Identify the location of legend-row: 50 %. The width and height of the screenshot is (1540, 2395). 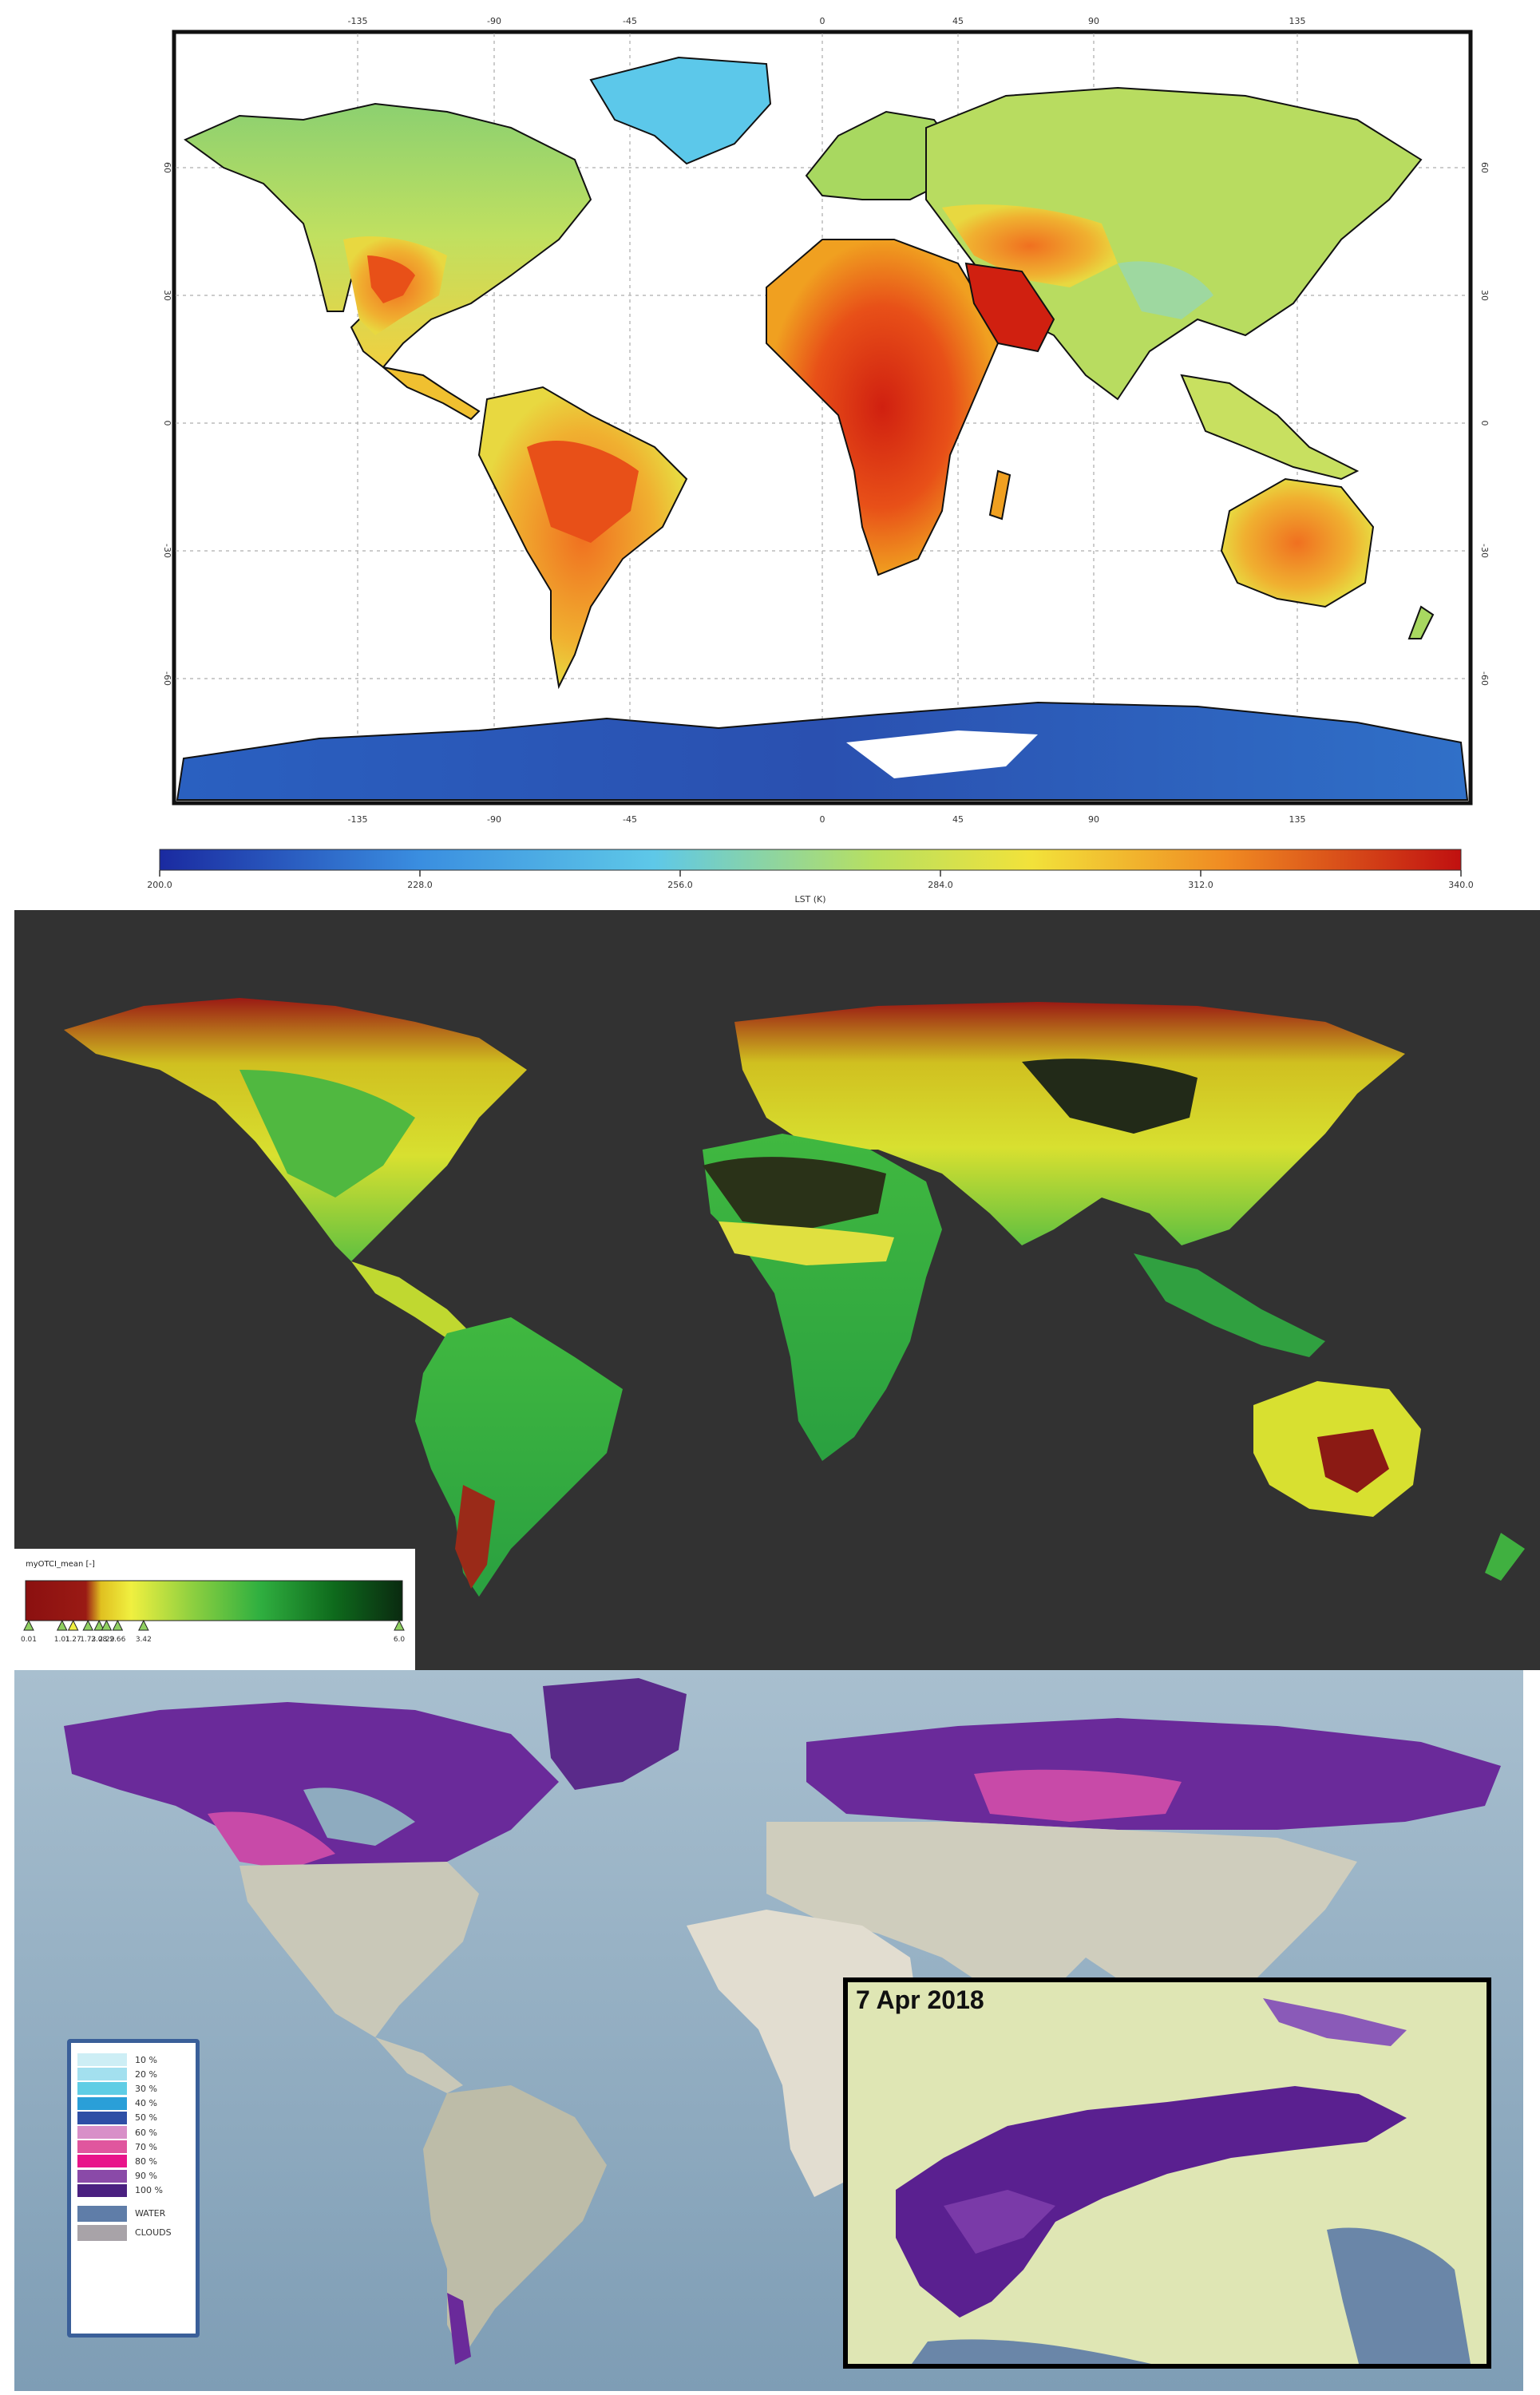
(133, 2118).